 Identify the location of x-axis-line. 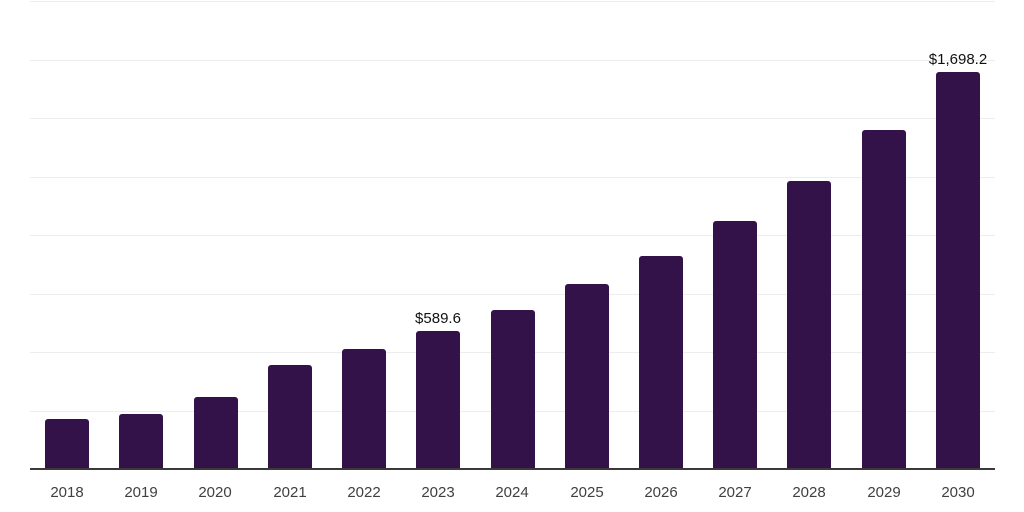
(512, 469).